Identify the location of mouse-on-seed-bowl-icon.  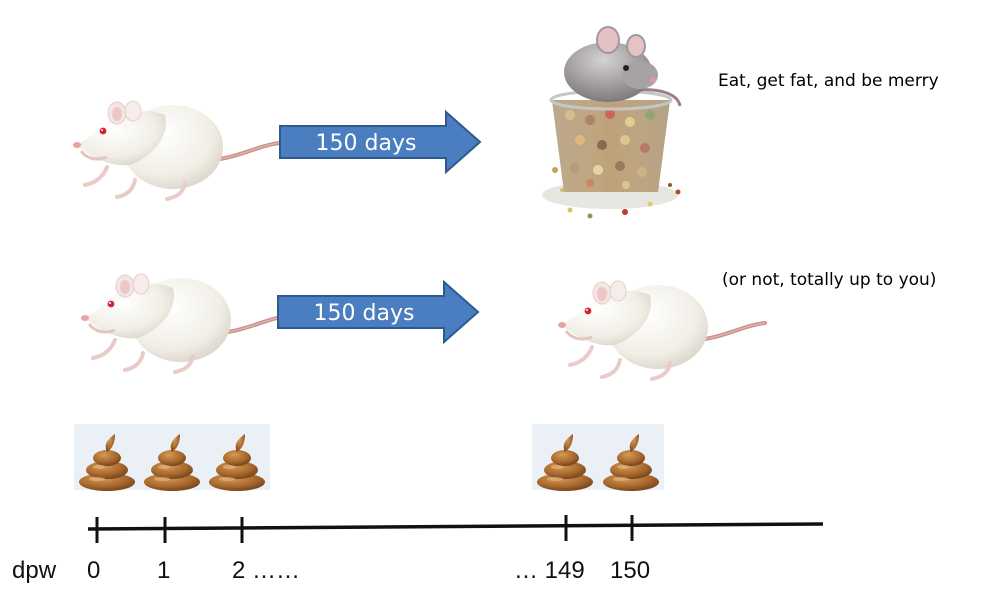
(612, 122).